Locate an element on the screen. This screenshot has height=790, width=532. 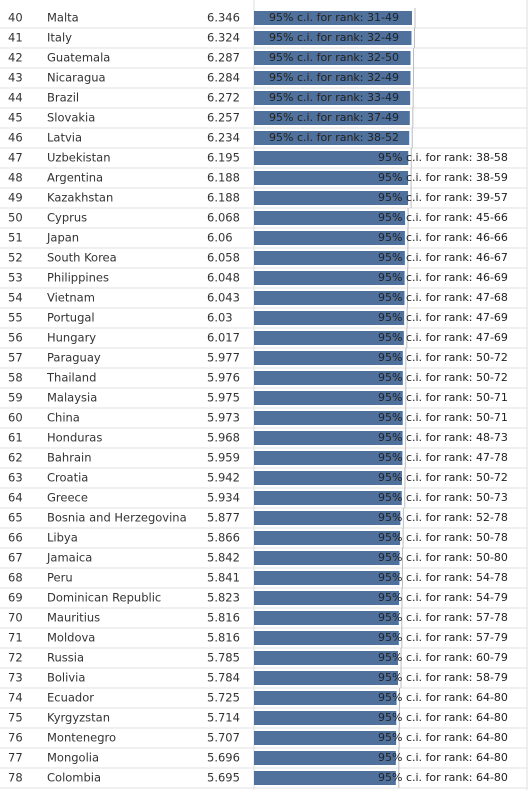
score: 5.934 is located at coordinates (223, 498).